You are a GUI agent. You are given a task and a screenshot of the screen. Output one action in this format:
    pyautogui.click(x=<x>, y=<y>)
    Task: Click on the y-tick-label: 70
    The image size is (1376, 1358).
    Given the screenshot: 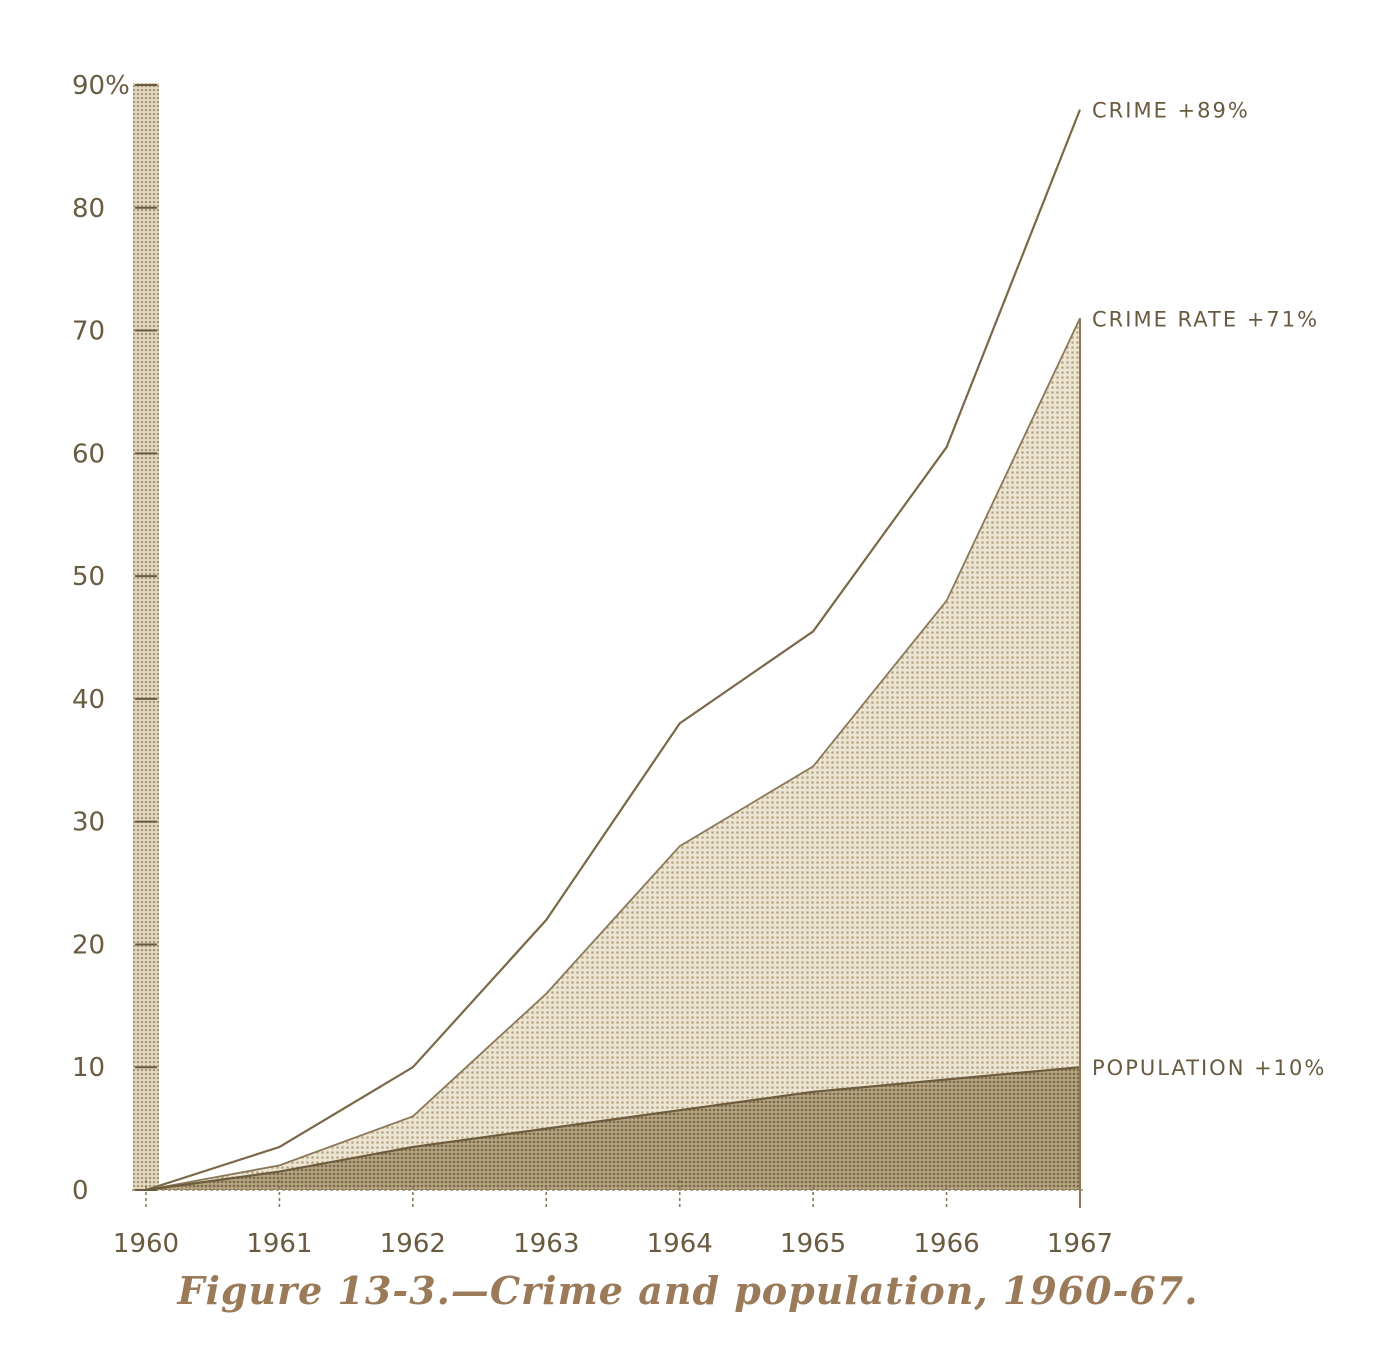 What is the action you would take?
    pyautogui.click(x=88, y=332)
    